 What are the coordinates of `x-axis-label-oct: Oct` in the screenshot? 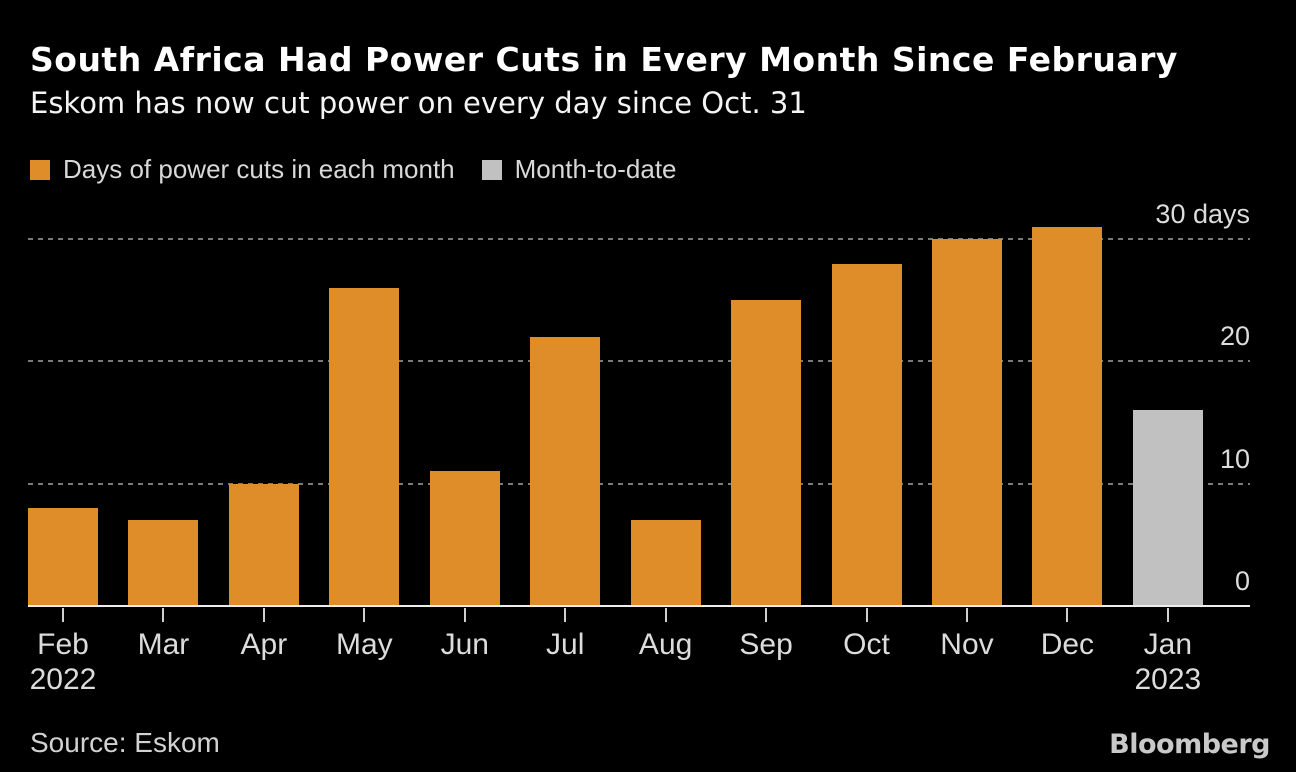 It's located at (866, 644).